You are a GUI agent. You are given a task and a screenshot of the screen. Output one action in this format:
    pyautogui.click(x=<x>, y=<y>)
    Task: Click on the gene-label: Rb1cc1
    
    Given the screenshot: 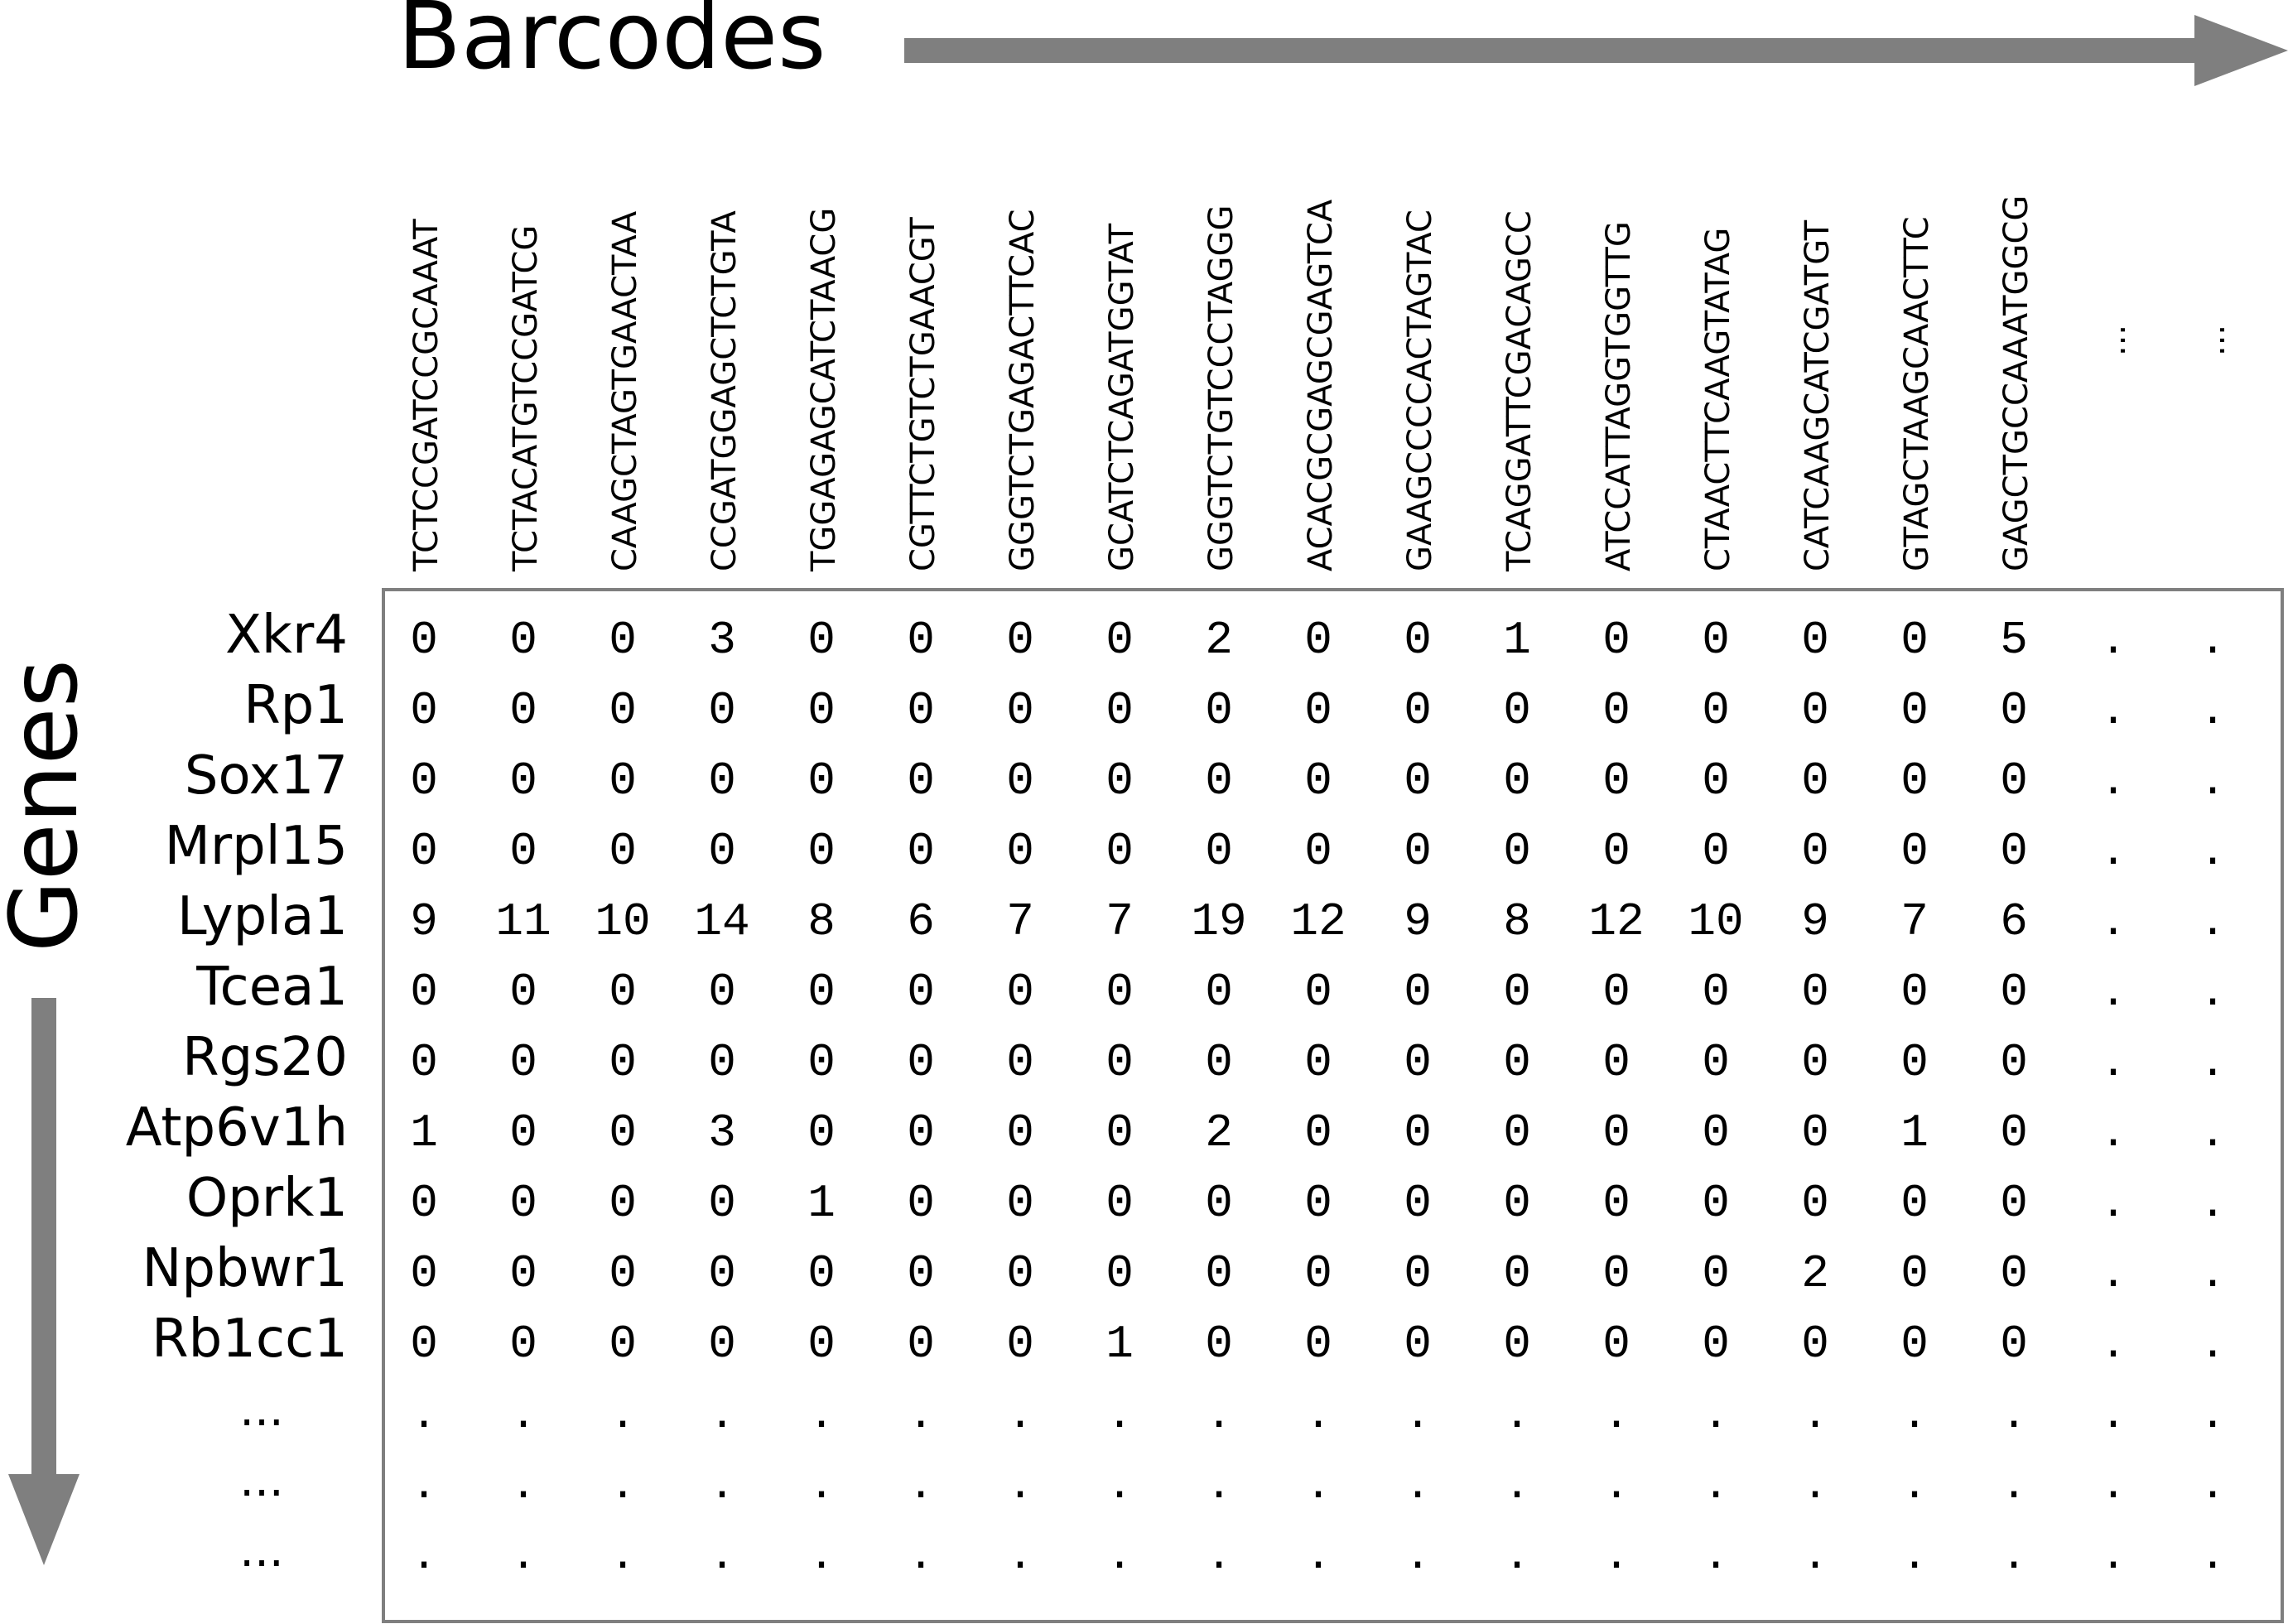 What is the action you would take?
    pyautogui.click(x=250, y=1339)
    